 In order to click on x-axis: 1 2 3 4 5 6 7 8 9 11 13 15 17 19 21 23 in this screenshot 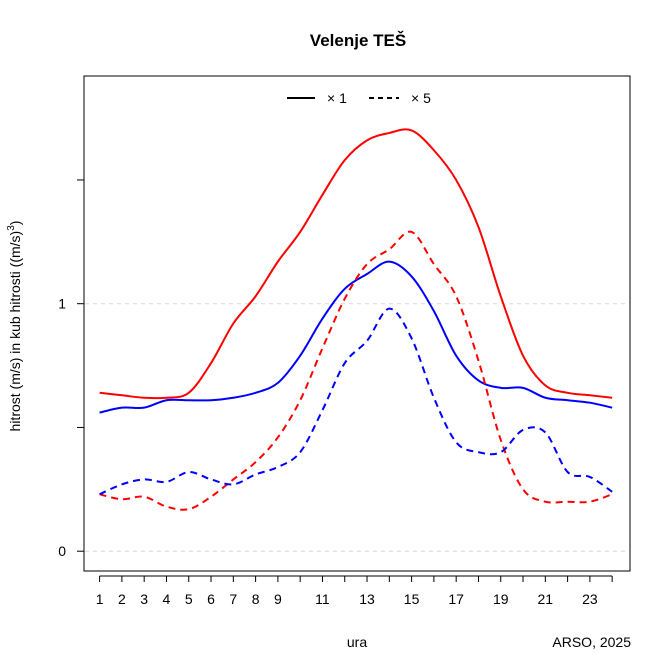, I will do `click(354, 591)`.